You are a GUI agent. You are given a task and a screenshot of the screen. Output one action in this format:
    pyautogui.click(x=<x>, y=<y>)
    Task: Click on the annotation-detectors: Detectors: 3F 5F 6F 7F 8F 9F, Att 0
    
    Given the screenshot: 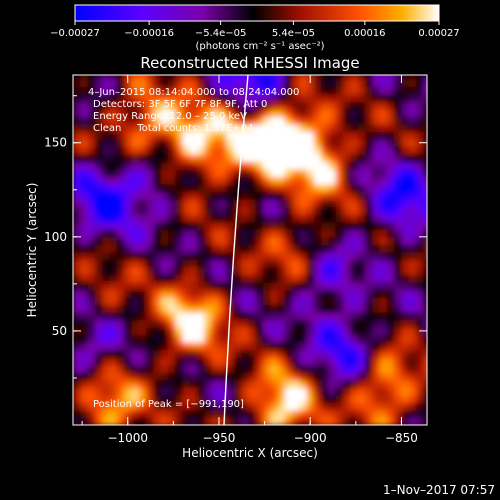 What is the action you would take?
    pyautogui.click(x=180, y=104)
    